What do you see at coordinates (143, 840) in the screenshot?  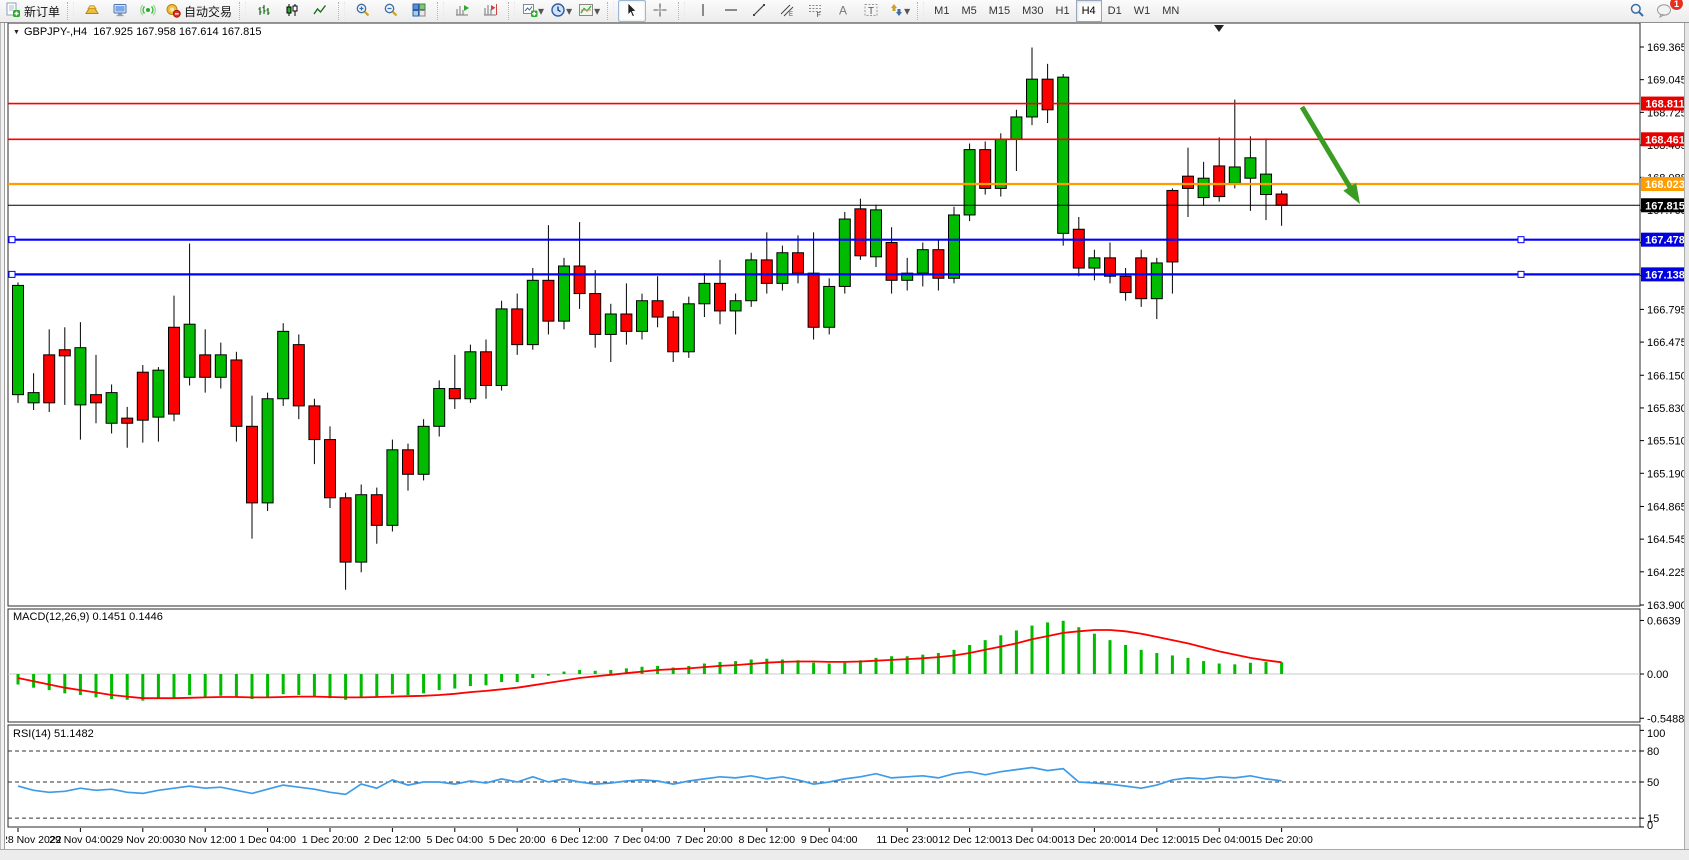 I see `time-tick-label: 29 Nov 20:00` at bounding box center [143, 840].